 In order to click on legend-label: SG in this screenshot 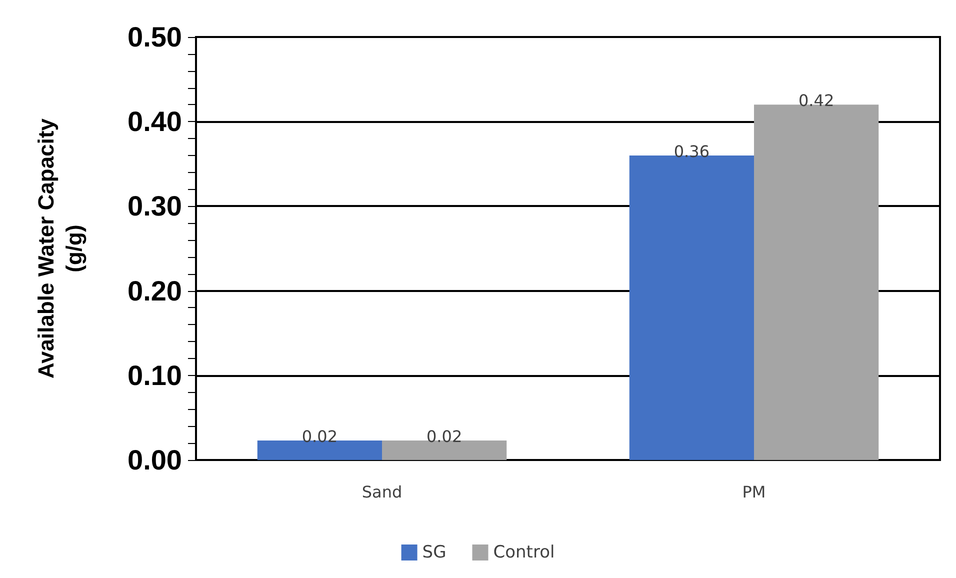, I will do `click(434, 552)`.